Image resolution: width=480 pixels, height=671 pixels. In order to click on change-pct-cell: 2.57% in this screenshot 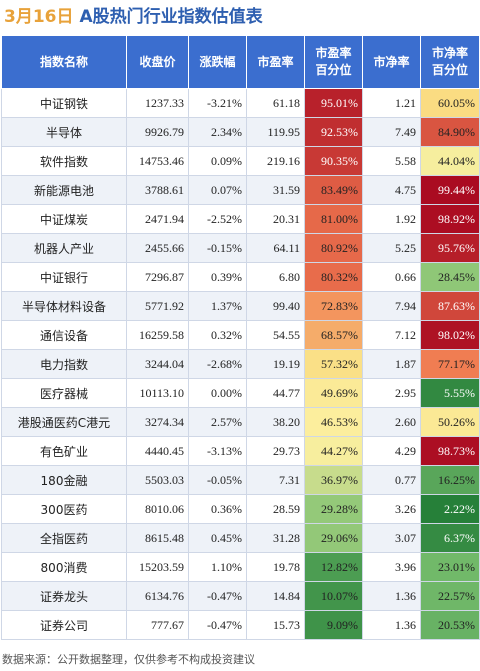, I will do `click(217, 422)`.